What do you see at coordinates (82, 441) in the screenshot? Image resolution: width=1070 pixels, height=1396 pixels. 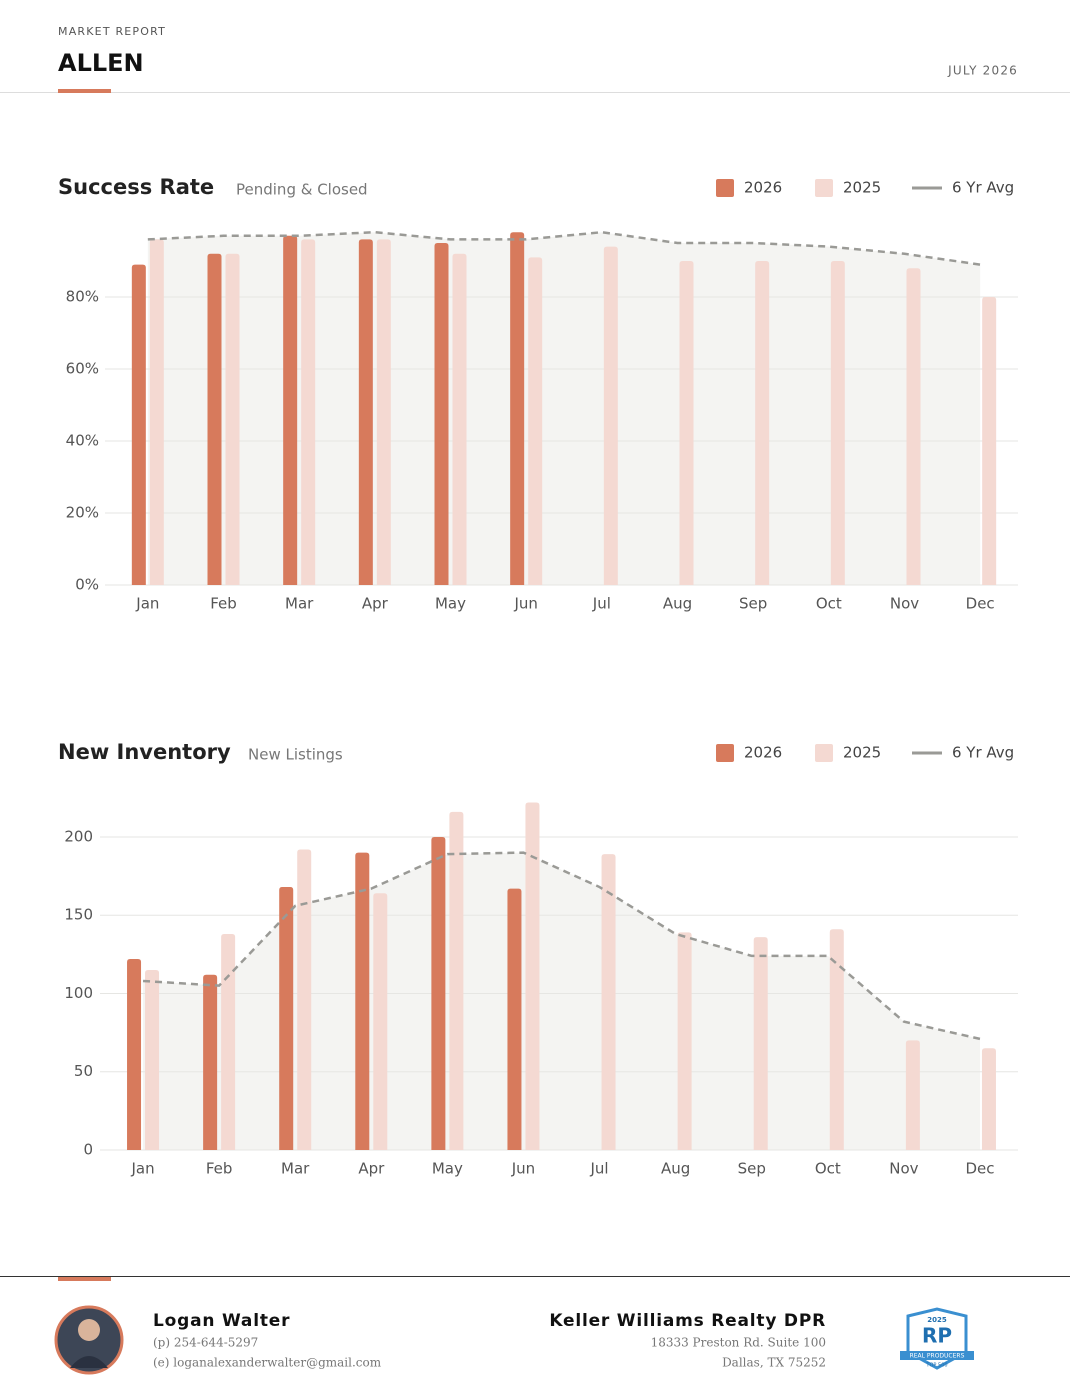 I see `y-tick-label: 40%` at bounding box center [82, 441].